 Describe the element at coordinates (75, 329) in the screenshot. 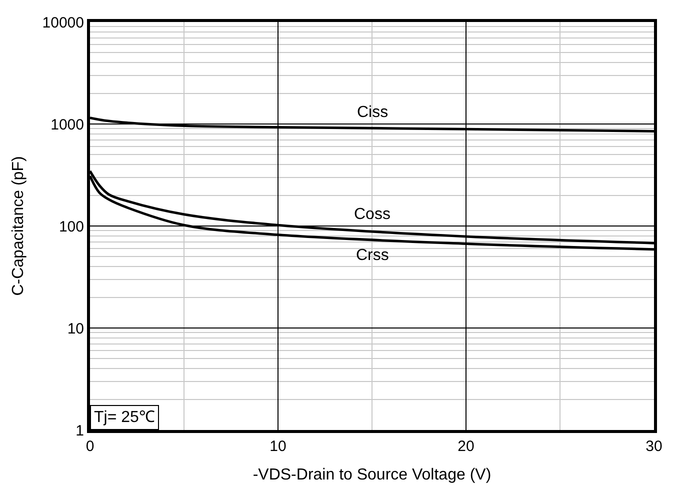

I see `y-tick-label: 10` at that location.